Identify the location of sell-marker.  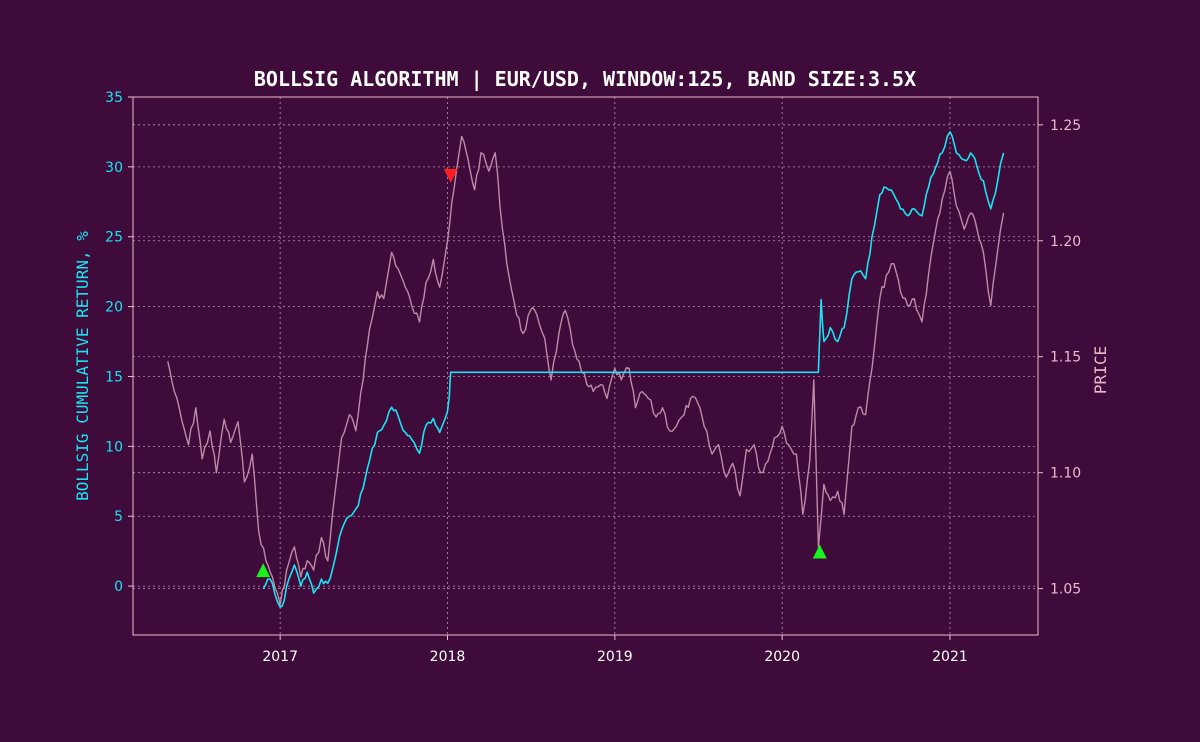
(450, 175).